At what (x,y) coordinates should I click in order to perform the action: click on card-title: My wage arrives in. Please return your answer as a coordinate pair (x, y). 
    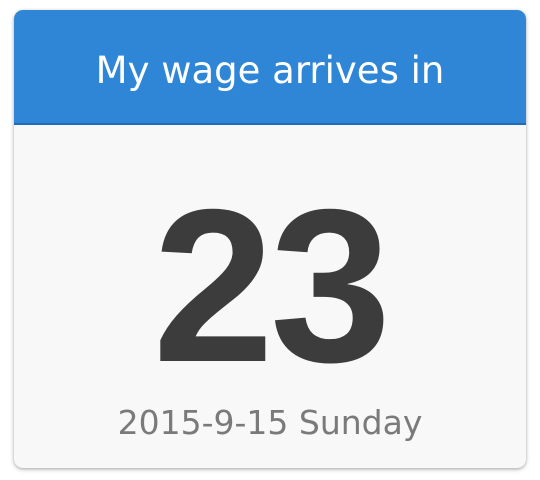
    Looking at the image, I should click on (270, 70).